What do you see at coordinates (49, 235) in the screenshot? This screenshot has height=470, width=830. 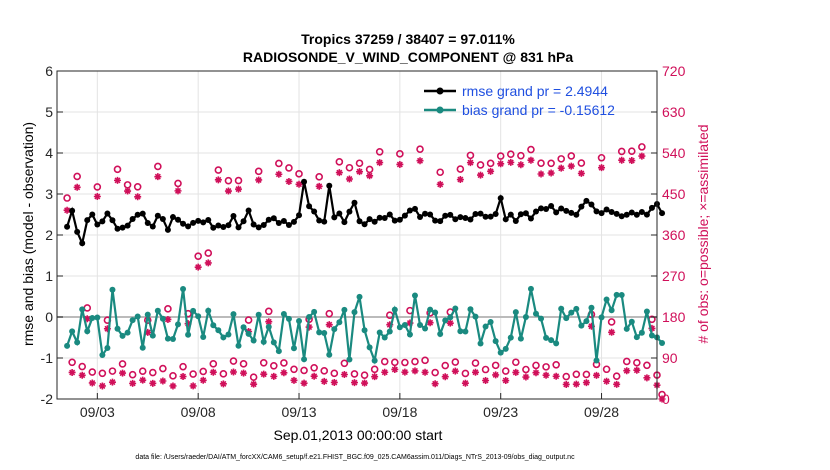 I see `left-tick-label: 2` at bounding box center [49, 235].